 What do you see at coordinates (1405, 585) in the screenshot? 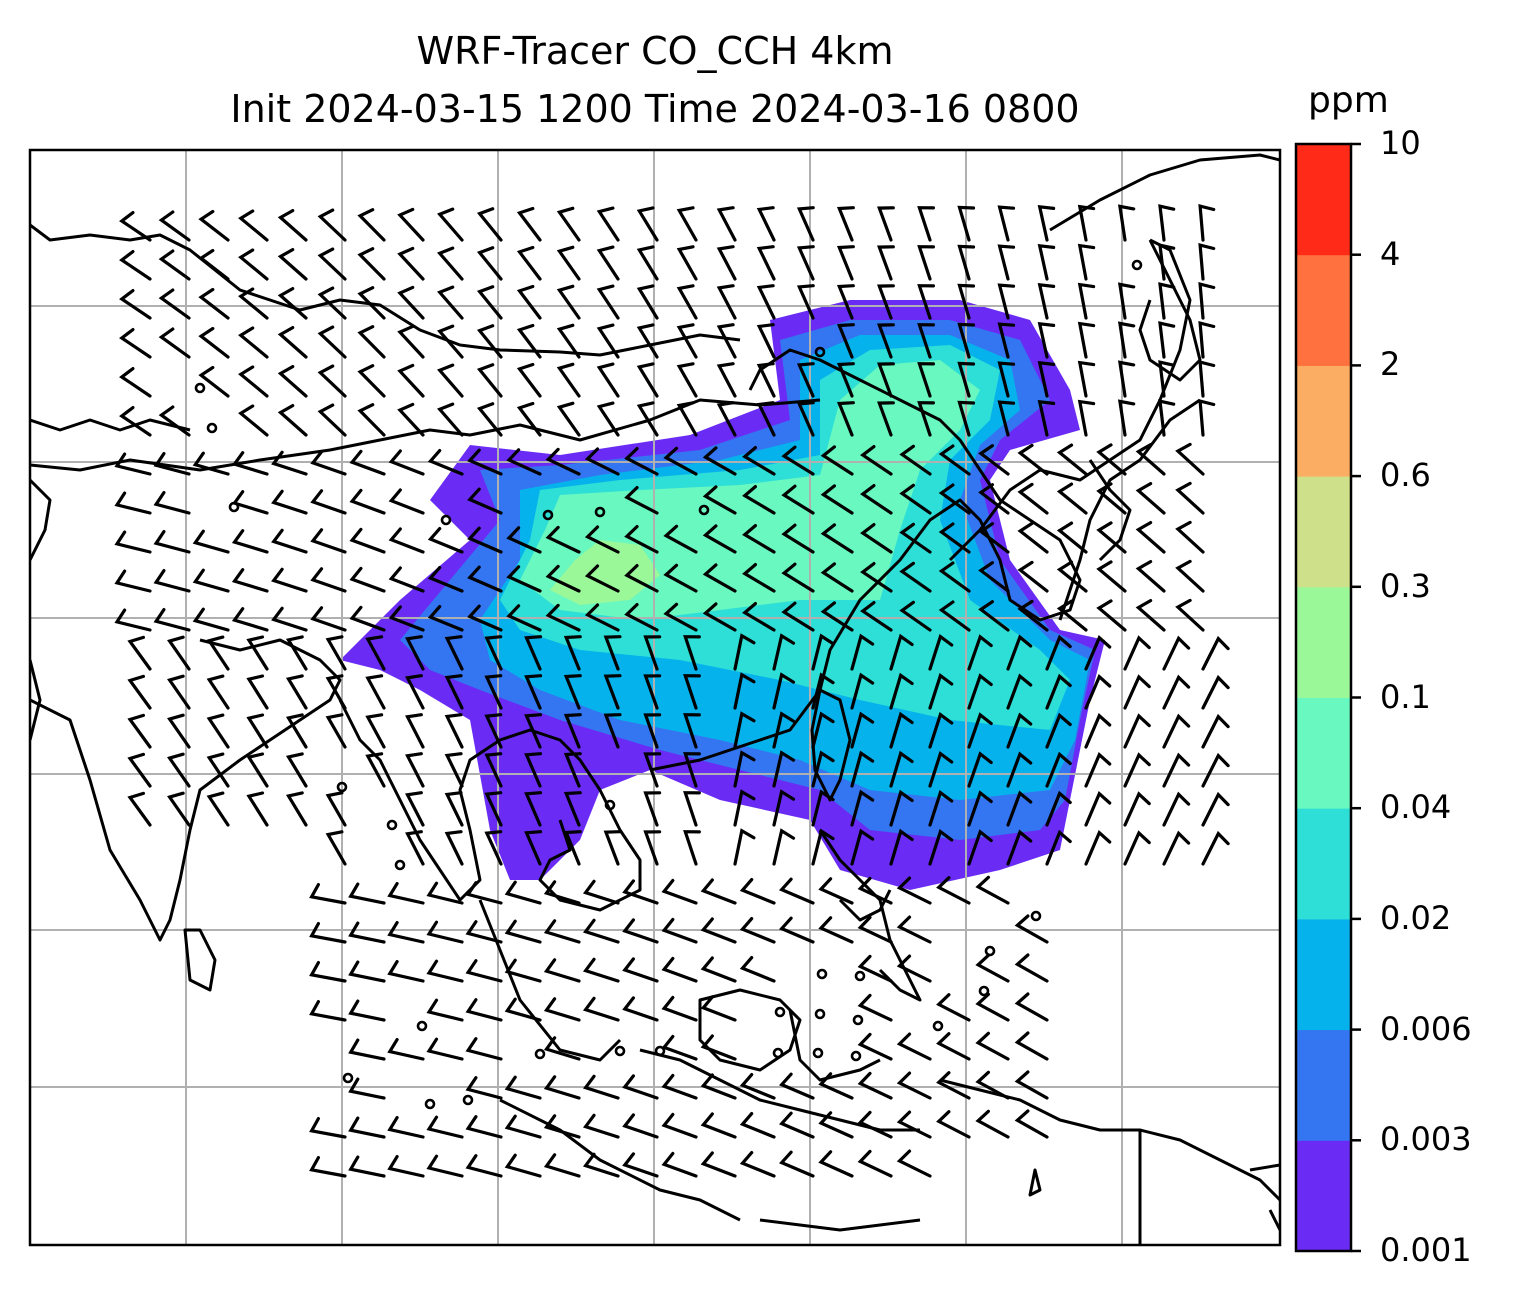
I see `colorbar-tick-label: 0.3` at bounding box center [1405, 585].